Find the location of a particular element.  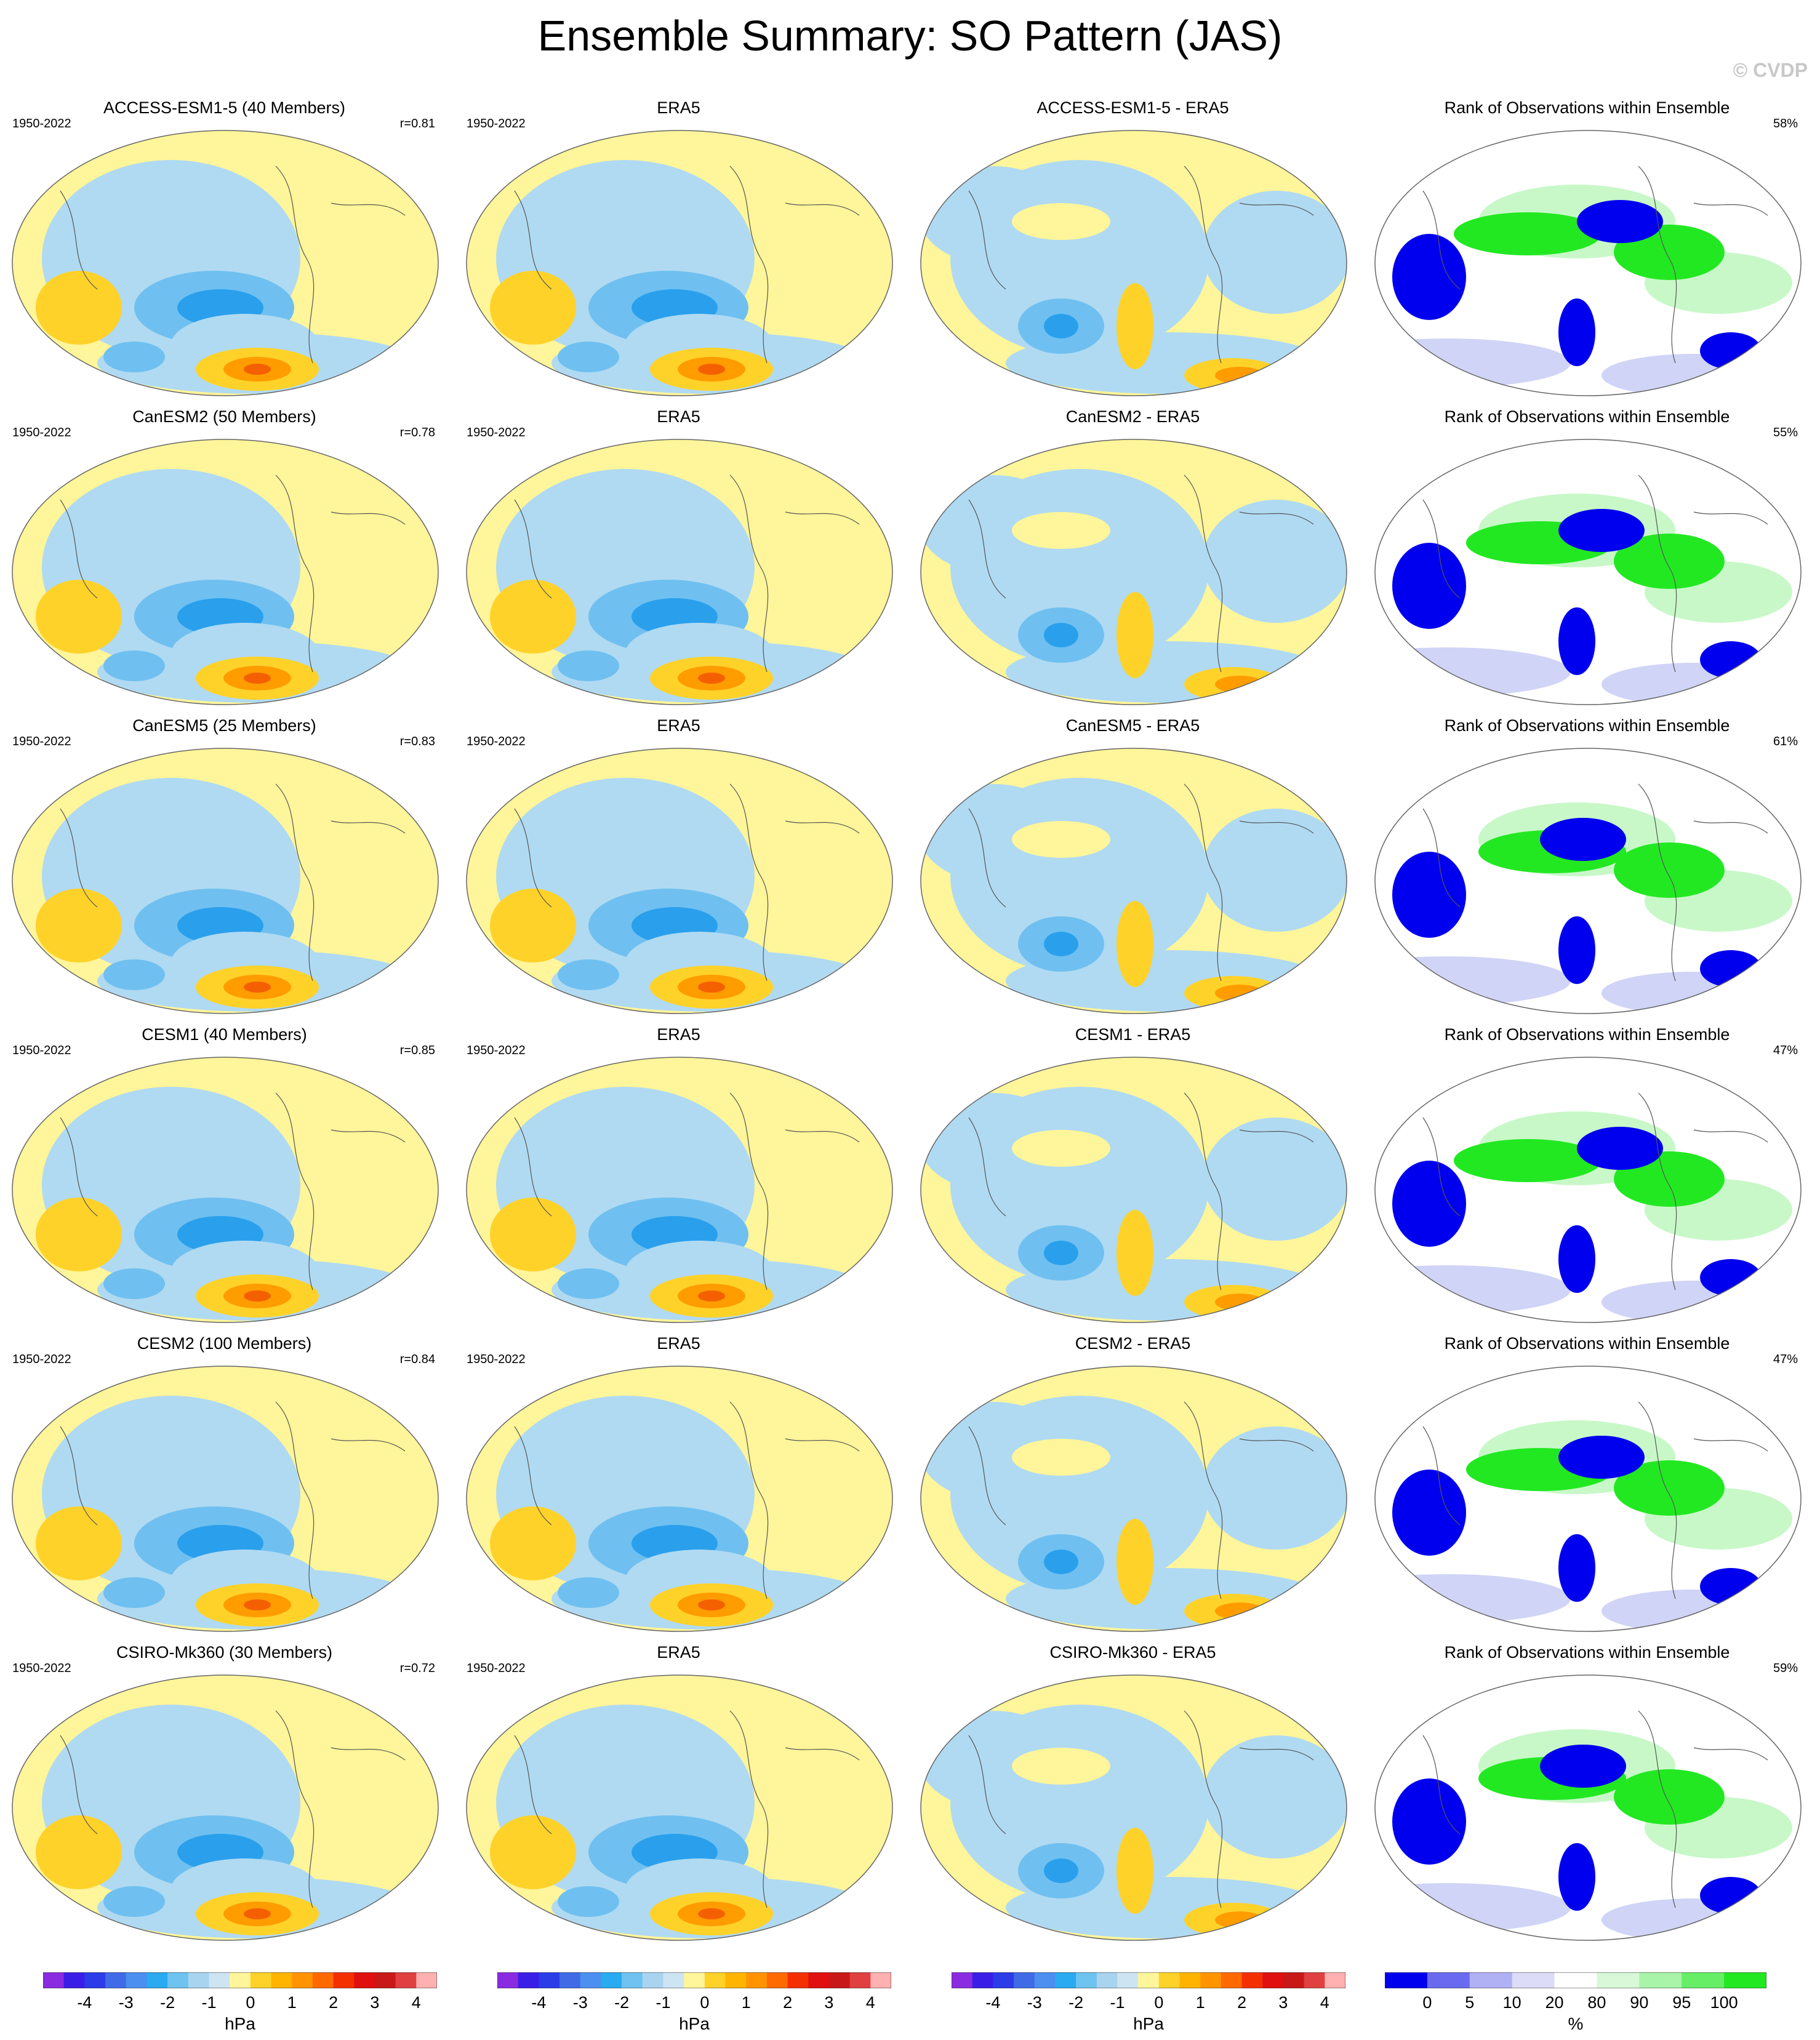

panel-title: ACCESS-ESM1-5 - ERA5 is located at coordinates (1132, 107).